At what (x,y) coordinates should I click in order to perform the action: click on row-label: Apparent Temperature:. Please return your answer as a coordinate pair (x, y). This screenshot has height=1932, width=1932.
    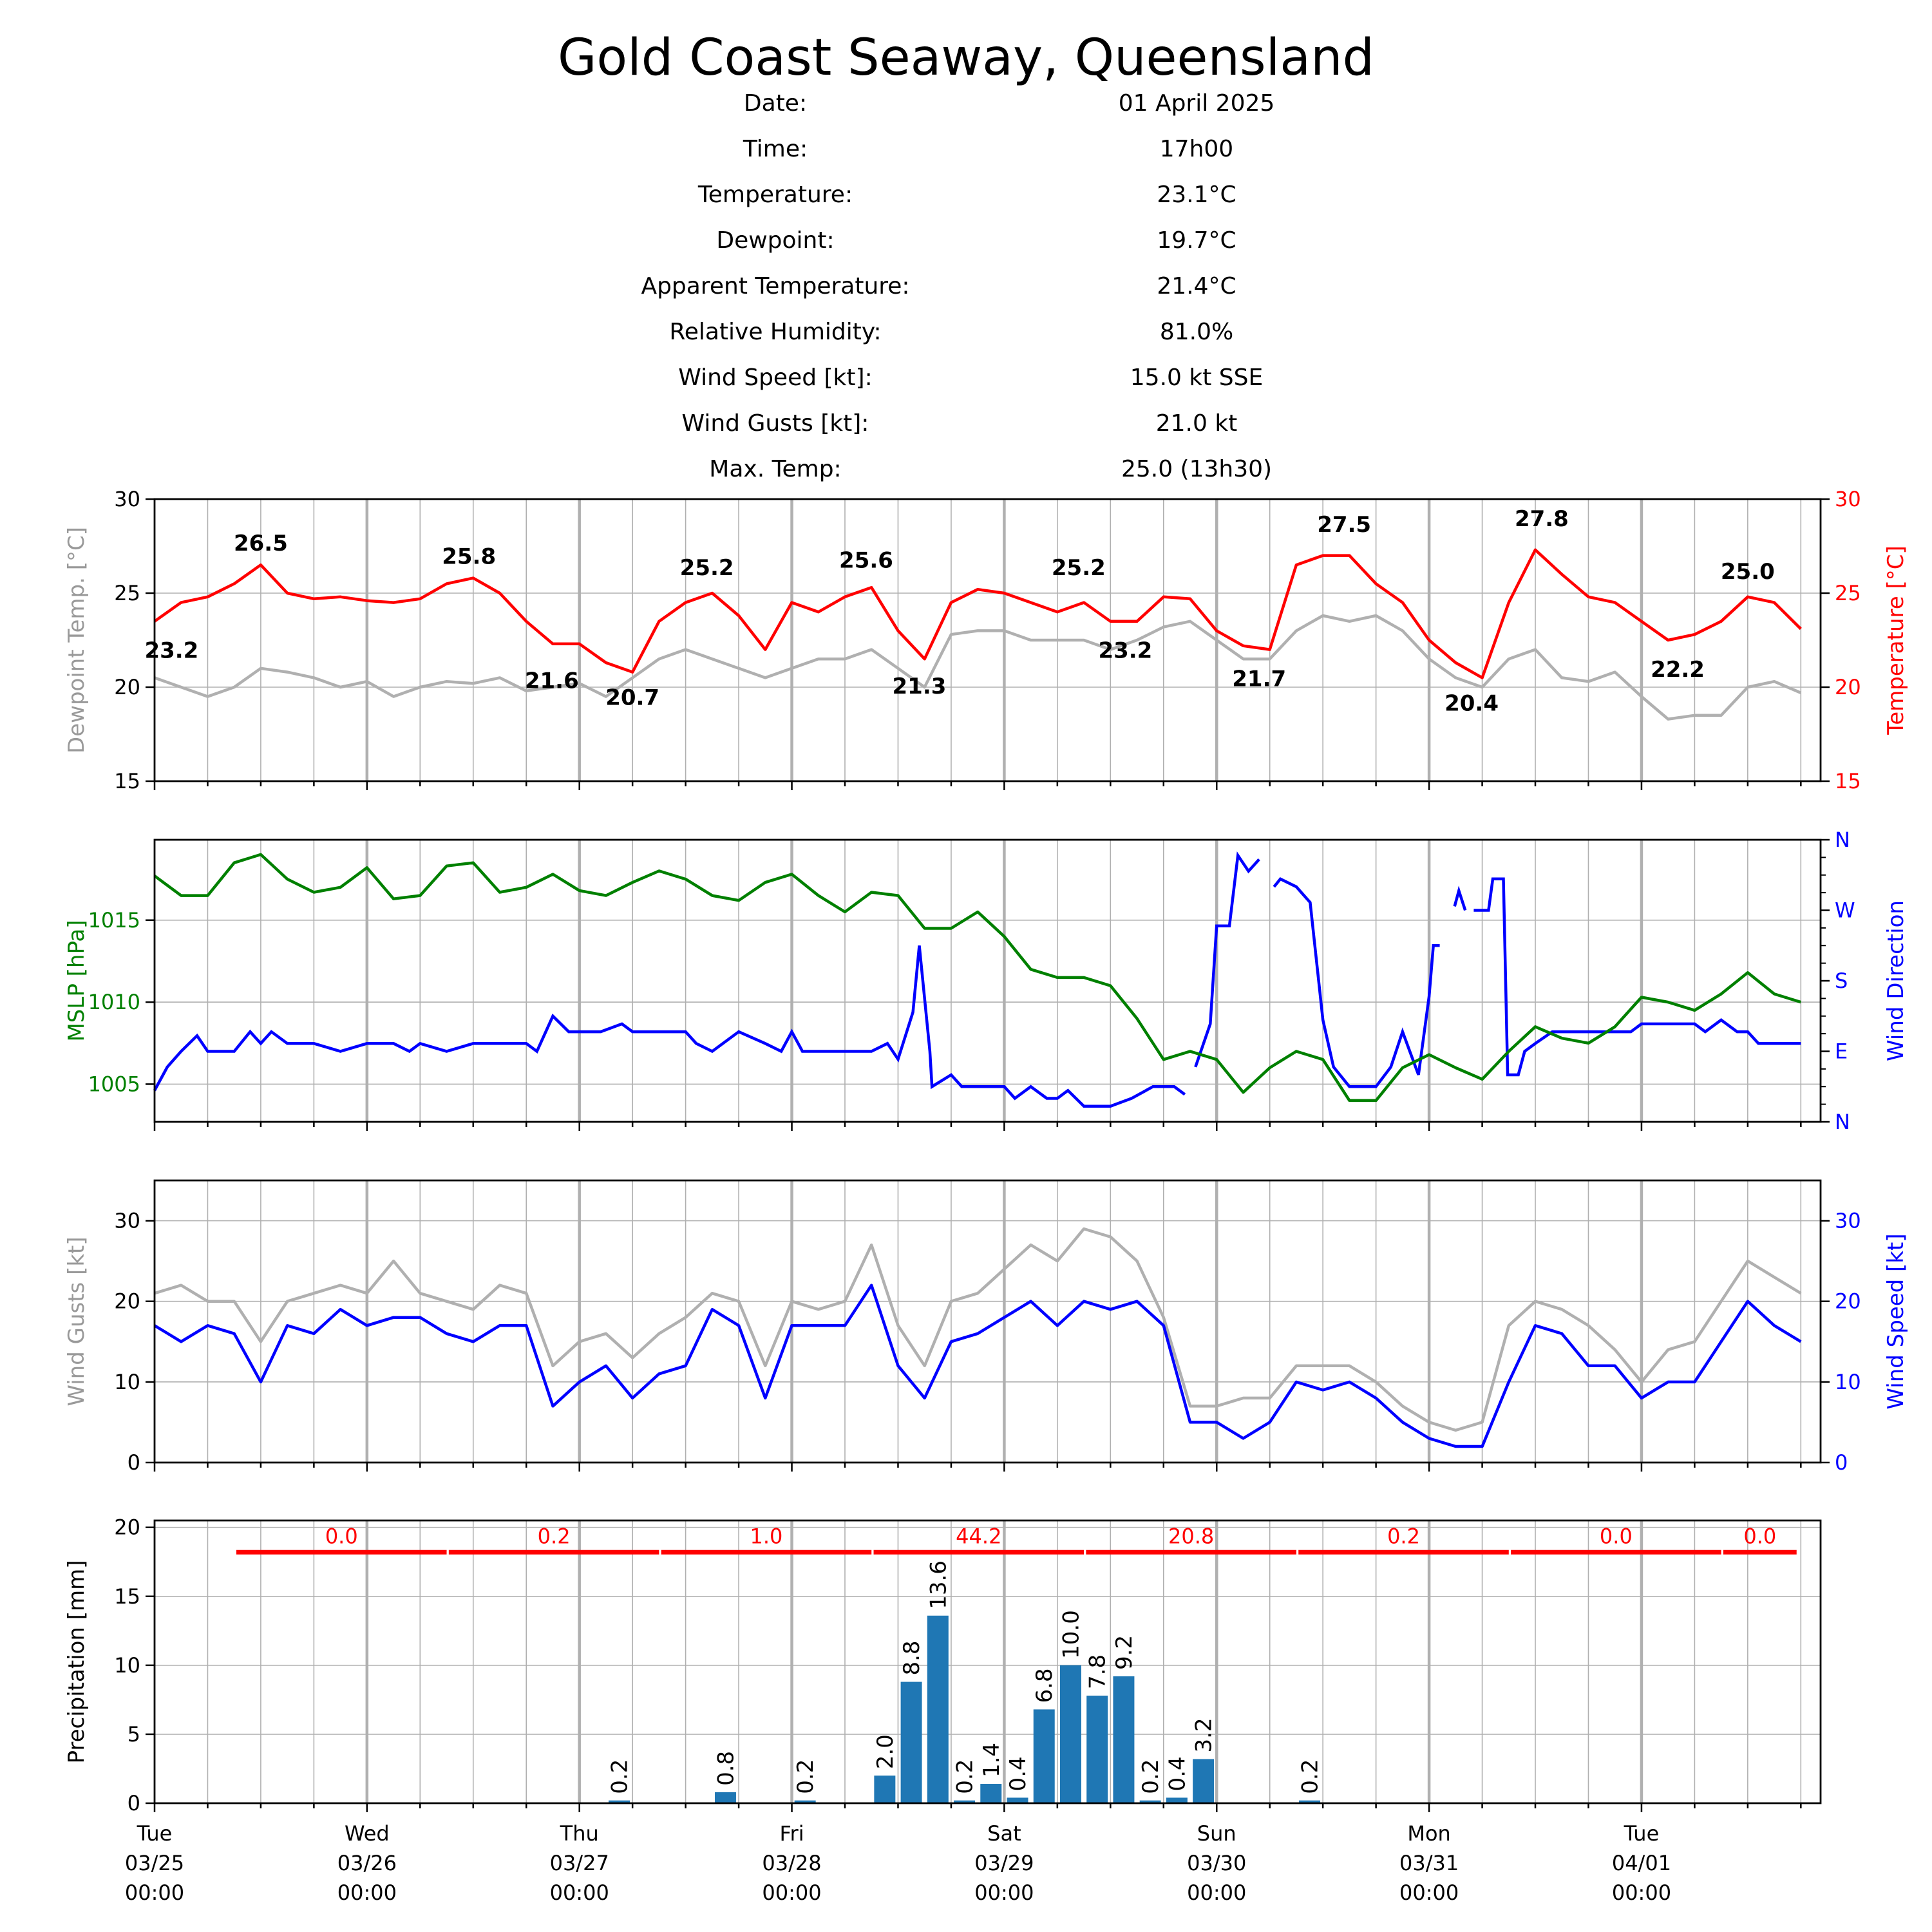
    Looking at the image, I should click on (776, 286).